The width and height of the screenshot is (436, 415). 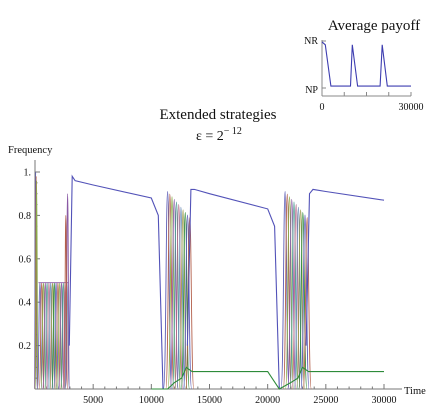 What do you see at coordinates (151, 400) in the screenshot?
I see `x-tick-label-10000: 10000` at bounding box center [151, 400].